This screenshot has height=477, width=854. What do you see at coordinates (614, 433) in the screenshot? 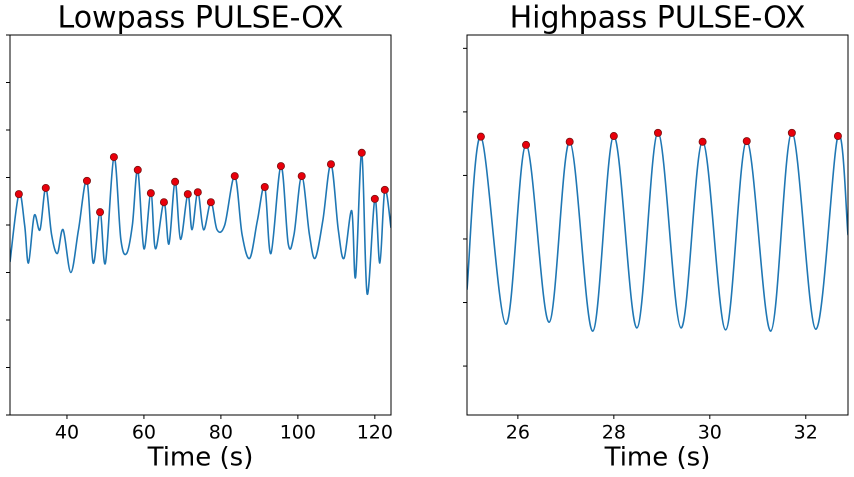
I see `x-tick-label: 28` at bounding box center [614, 433].